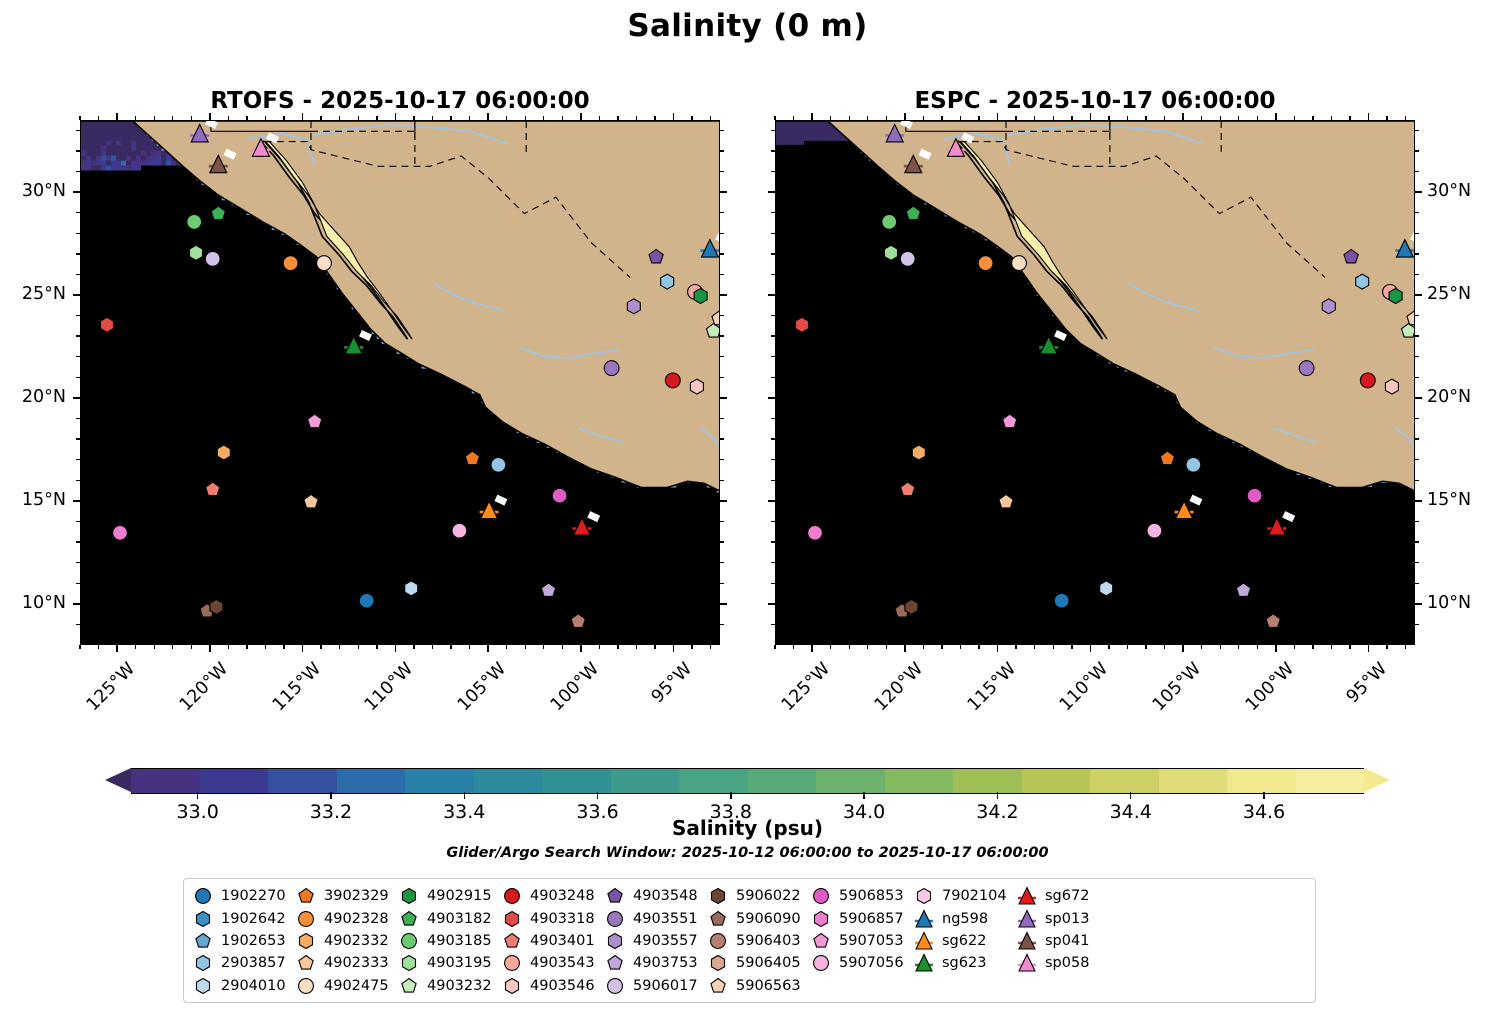  Describe the element at coordinates (859, 963) in the screenshot. I see `legend-entry-5907056: 5907056` at that location.